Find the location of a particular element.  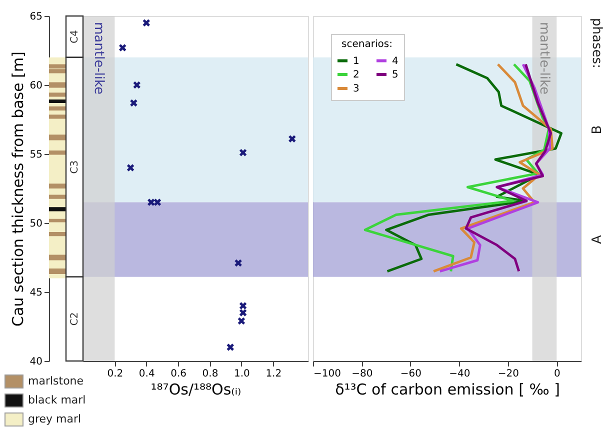

x-tick-label: 1.2 is located at coordinates (274, 374).